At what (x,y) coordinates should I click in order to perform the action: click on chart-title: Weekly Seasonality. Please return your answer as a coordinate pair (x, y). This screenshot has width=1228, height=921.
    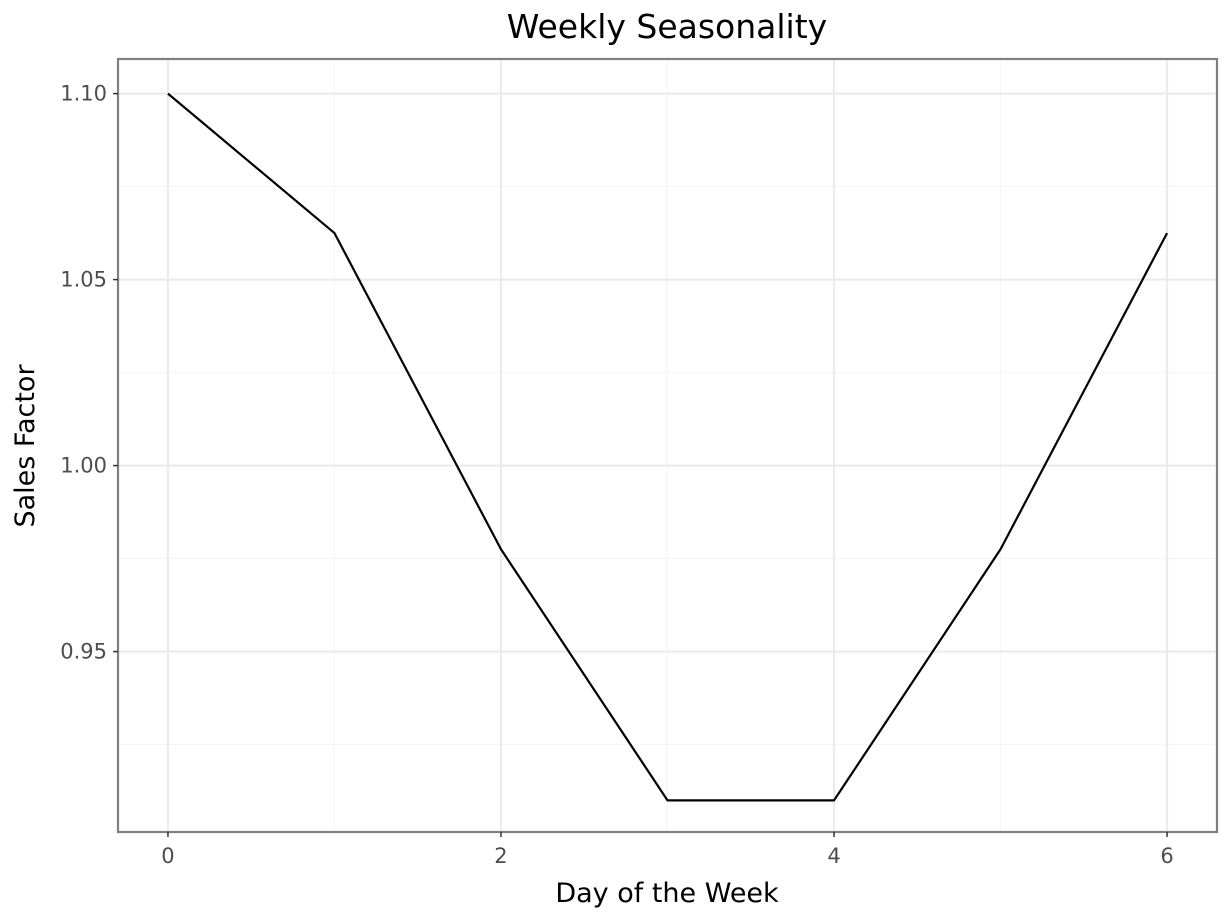
    Looking at the image, I should click on (667, 26).